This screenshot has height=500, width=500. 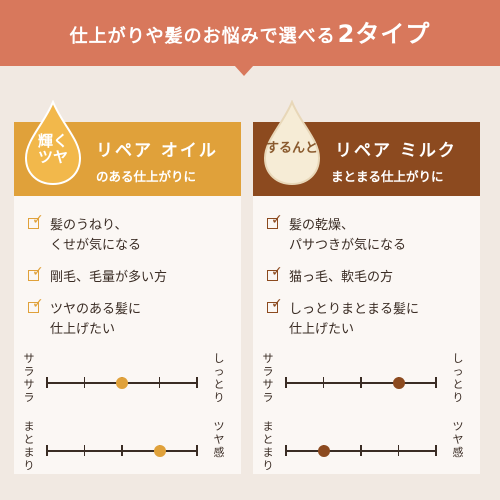 I want to click on banner-title-emphasis: 2タイプ, so click(x=384, y=33).